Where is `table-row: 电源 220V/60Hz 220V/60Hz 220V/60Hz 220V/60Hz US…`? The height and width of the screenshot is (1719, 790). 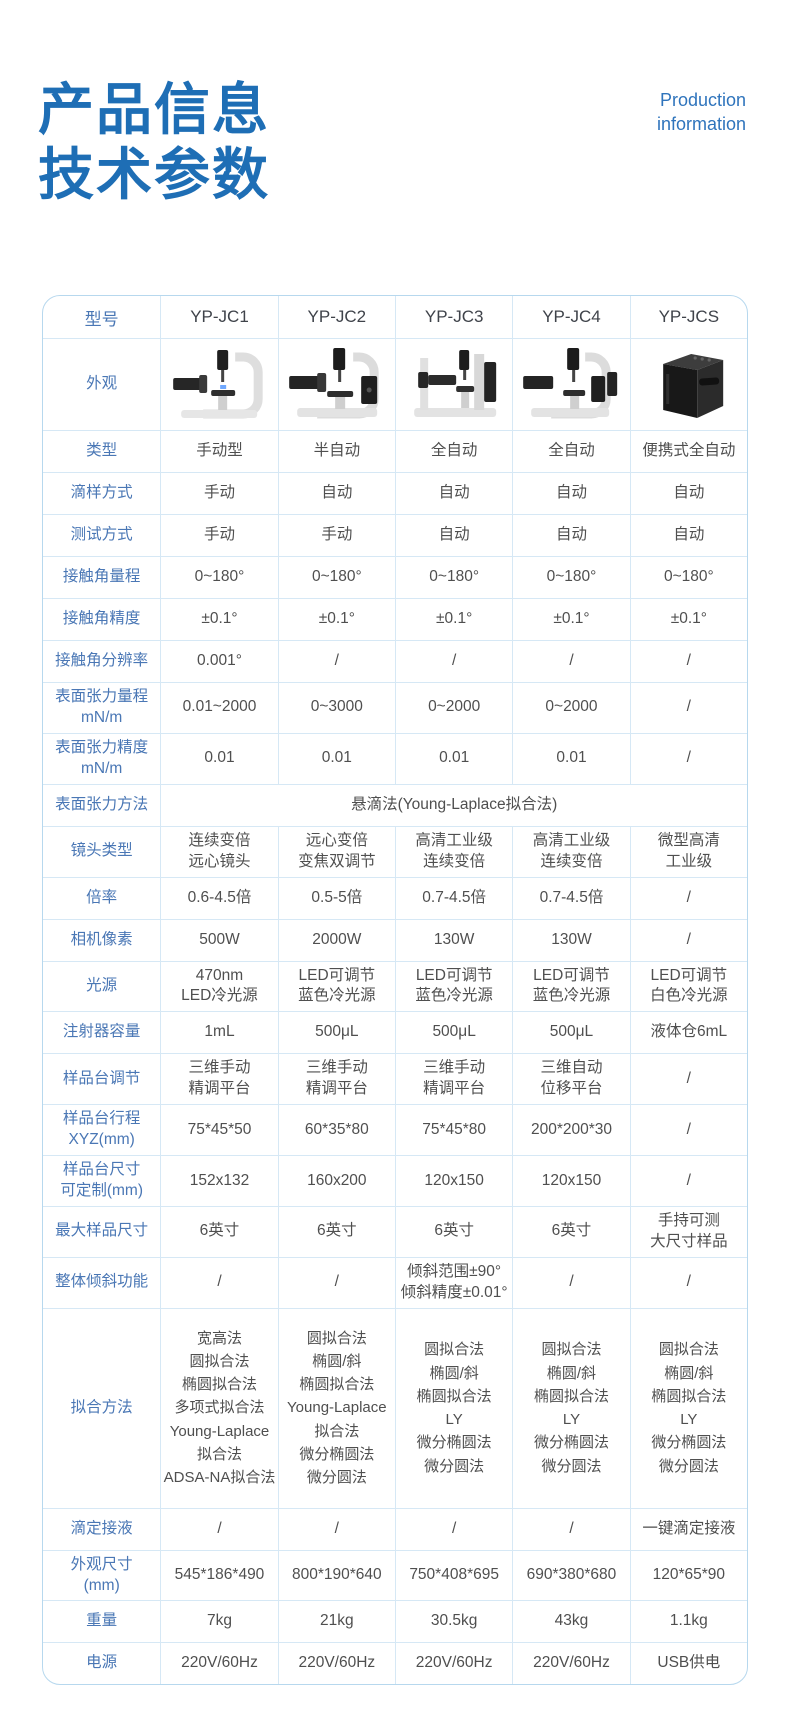
table-row: 电源 220V/60Hz 220V/60Hz 220V/60Hz 220V/60Hz US… is located at coordinates (395, 1663).